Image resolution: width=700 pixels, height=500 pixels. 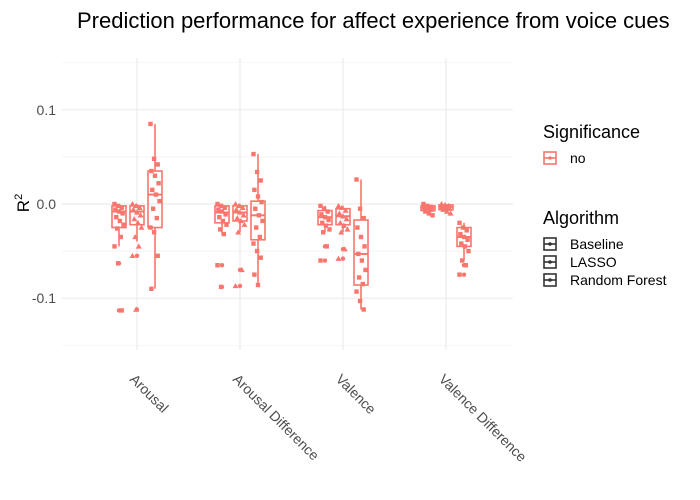 What do you see at coordinates (23, 206) in the screenshot?
I see `y-axis-title-base: R` at bounding box center [23, 206].